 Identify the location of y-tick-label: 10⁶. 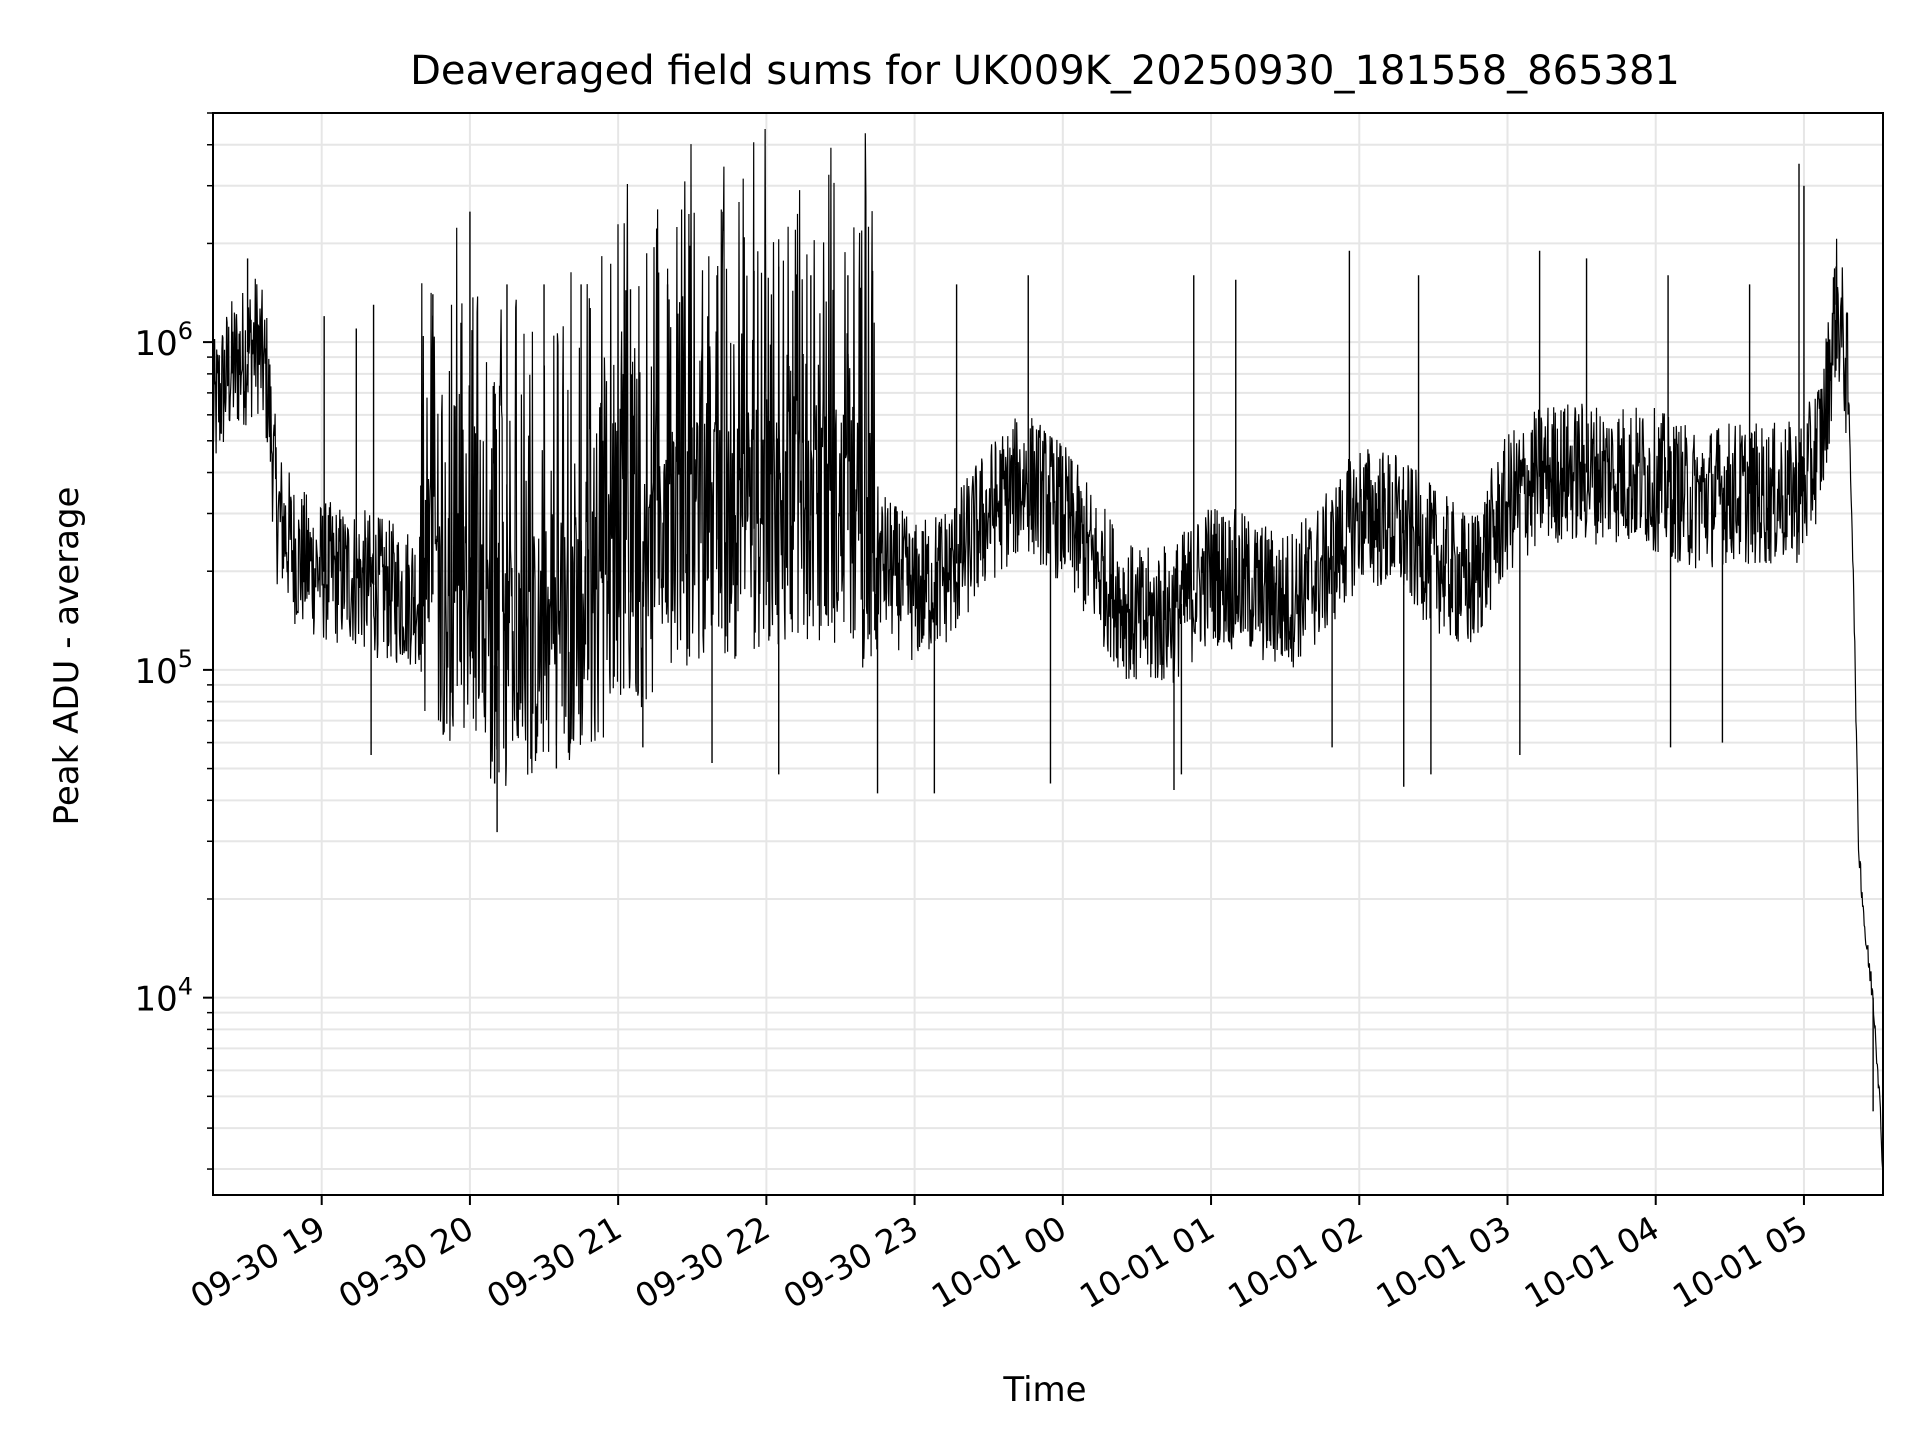
(163, 340).